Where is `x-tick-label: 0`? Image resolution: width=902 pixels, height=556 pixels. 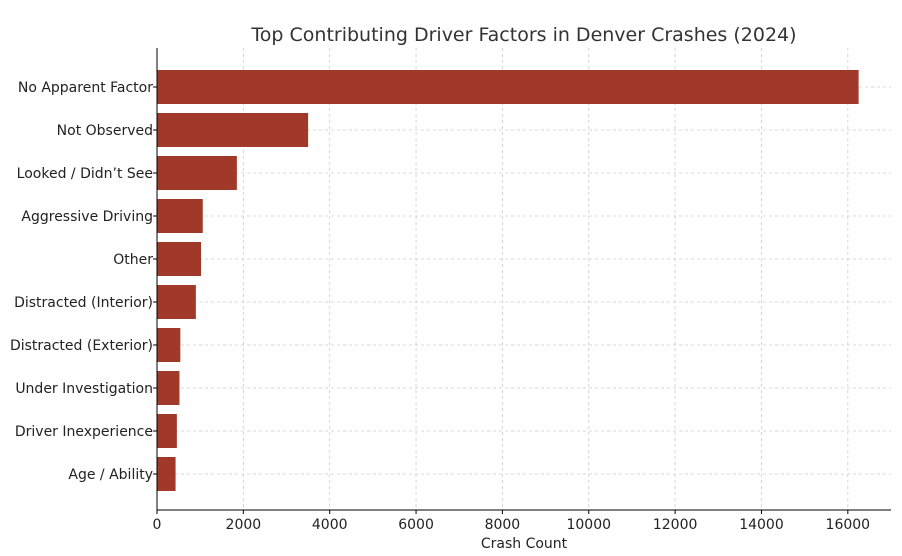 x-tick-label: 0 is located at coordinates (157, 525).